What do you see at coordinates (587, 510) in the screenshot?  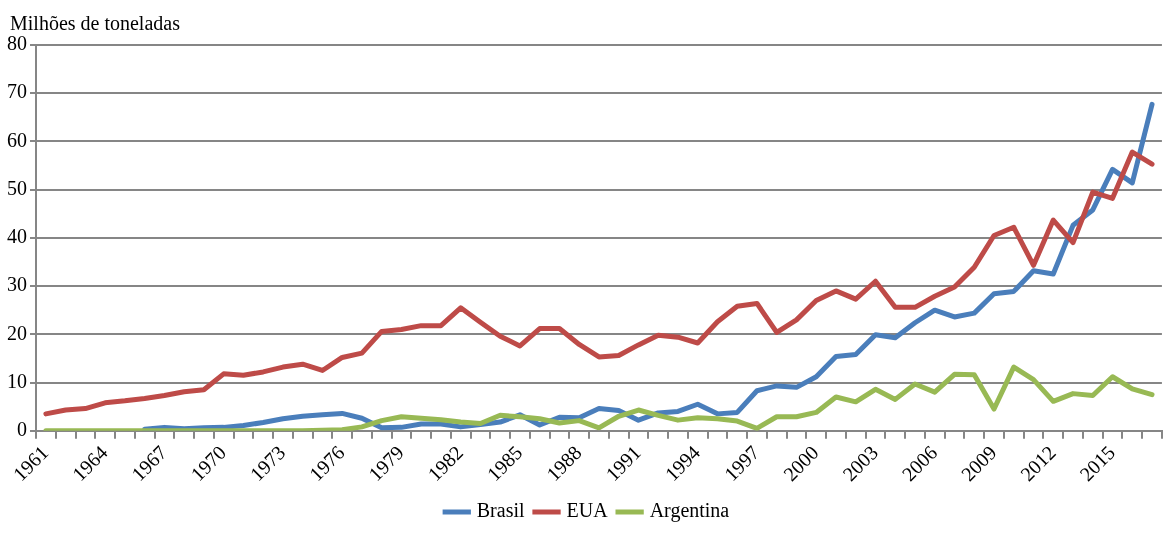 I see `legend-label: EUA` at bounding box center [587, 510].